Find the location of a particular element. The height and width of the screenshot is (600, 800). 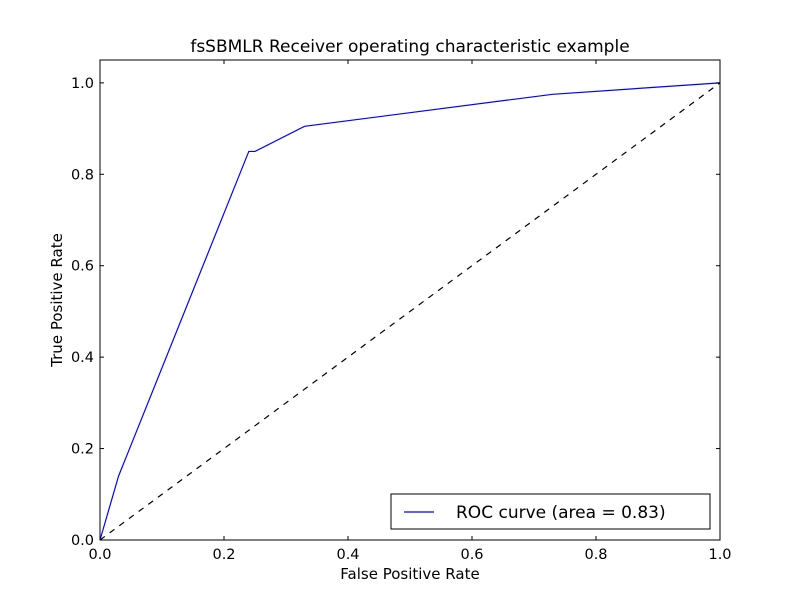

legend: ROC curve (area = 0.83) is located at coordinates (550, 511).